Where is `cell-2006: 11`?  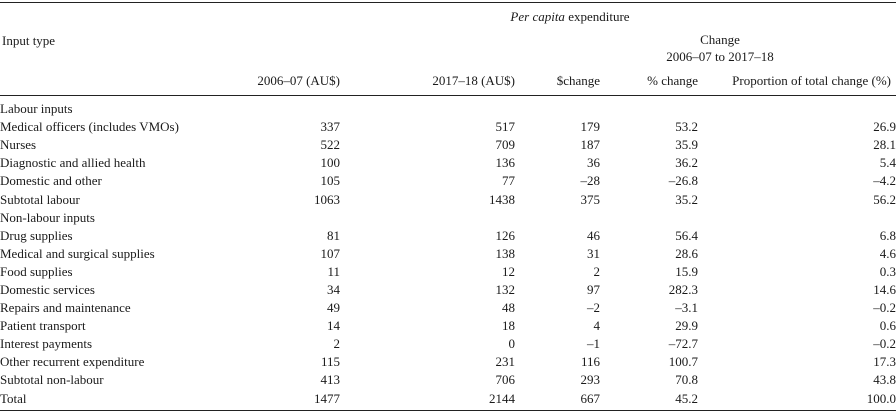 cell-2006: 11 is located at coordinates (333, 271).